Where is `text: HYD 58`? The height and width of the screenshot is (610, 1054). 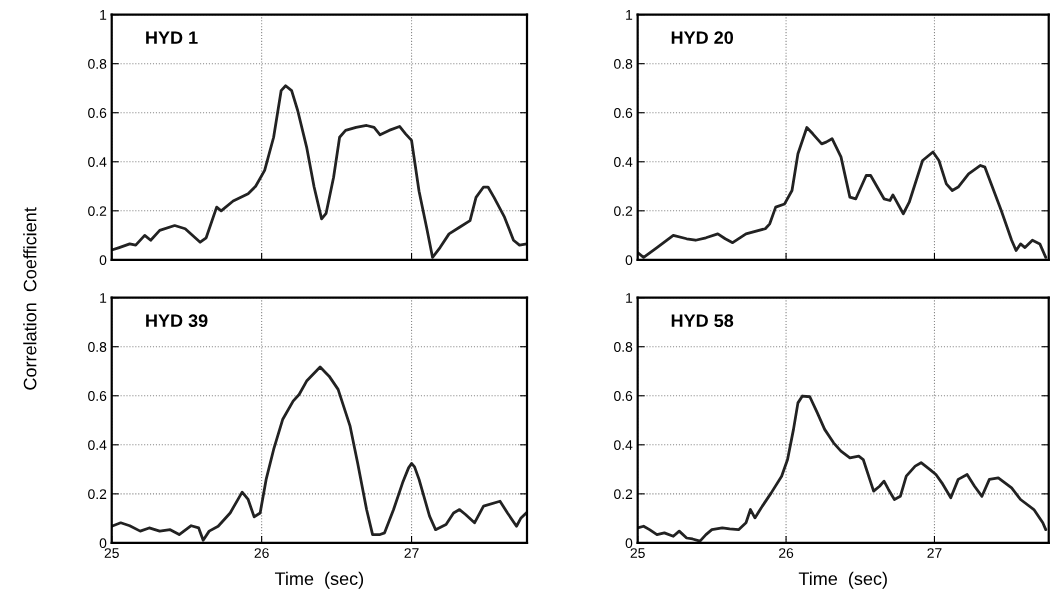
text: HYD 58 is located at coordinates (702, 321).